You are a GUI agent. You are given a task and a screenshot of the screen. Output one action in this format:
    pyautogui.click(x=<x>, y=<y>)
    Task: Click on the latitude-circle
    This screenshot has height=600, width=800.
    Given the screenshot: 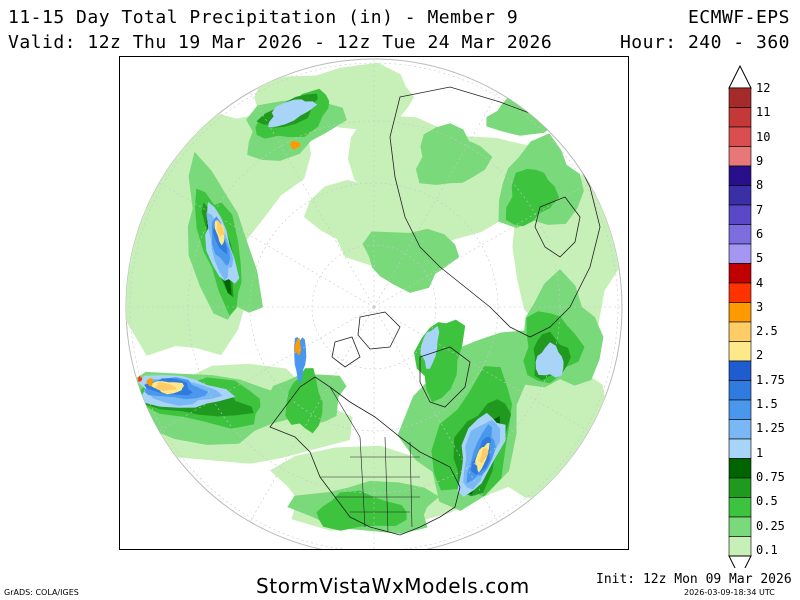 What is the action you would take?
    pyautogui.click(x=374, y=307)
    